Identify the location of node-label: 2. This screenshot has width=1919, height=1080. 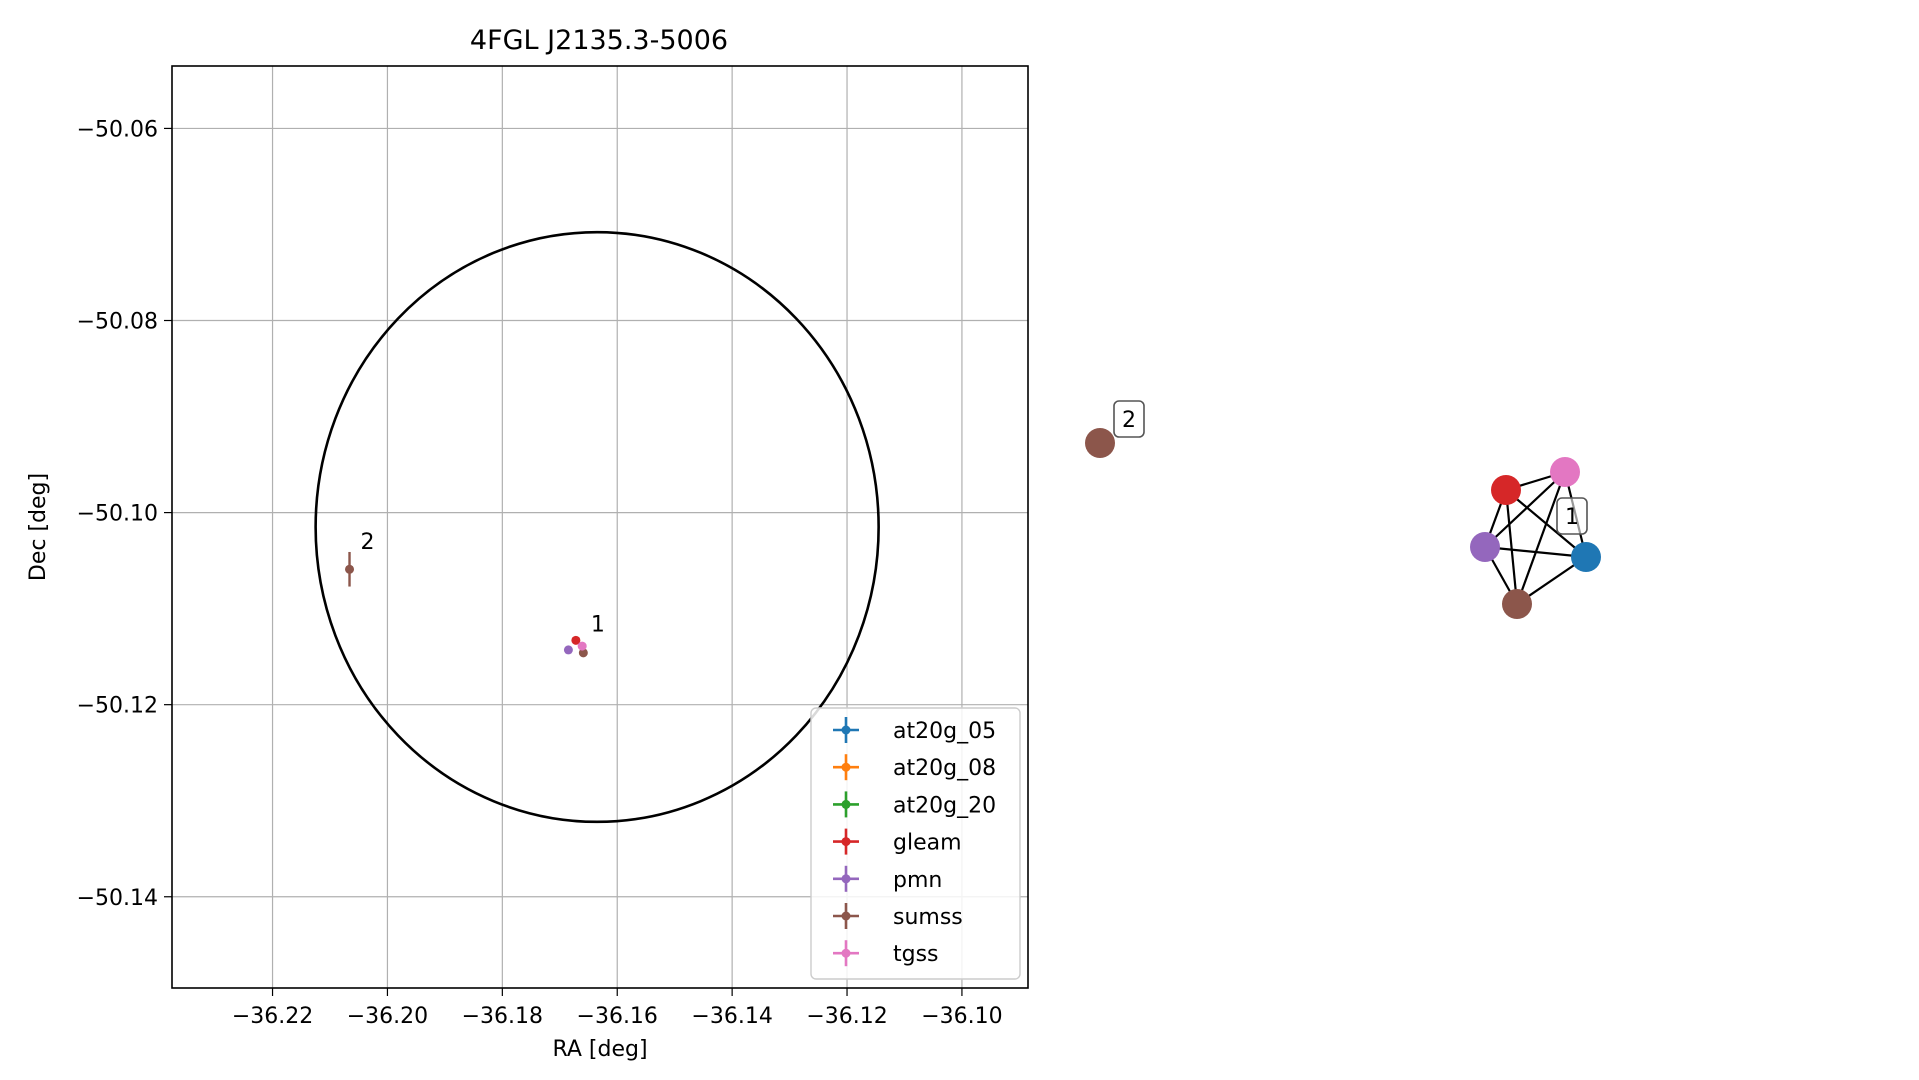
(1129, 420).